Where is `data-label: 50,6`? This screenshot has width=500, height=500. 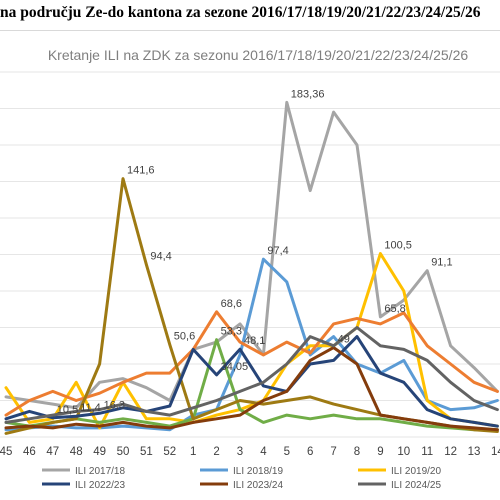 data-label: 50,6 is located at coordinates (184, 337).